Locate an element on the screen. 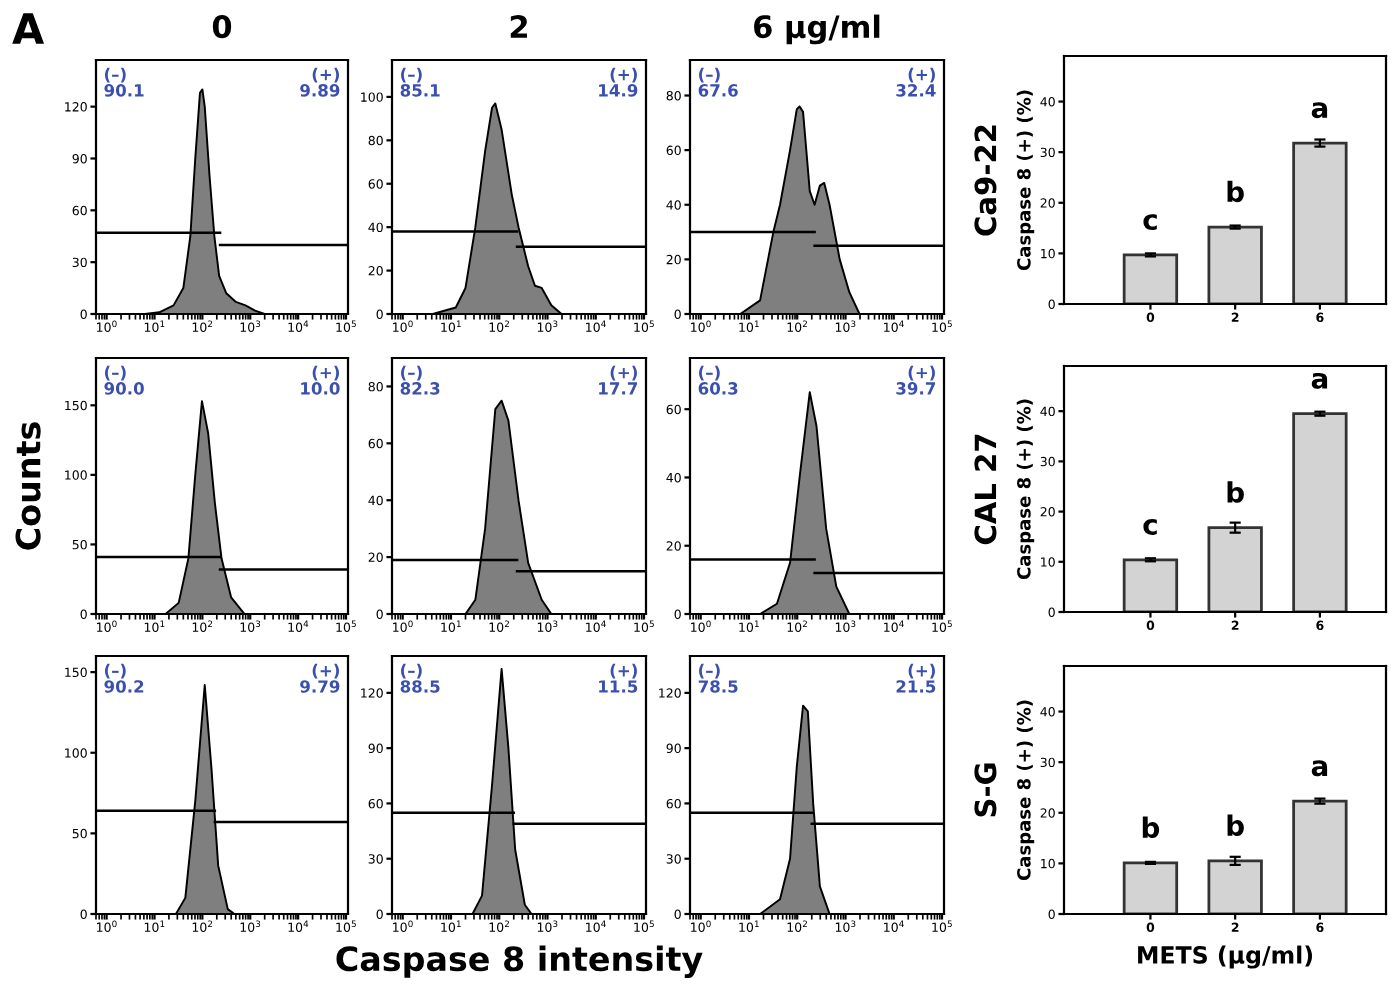 The width and height of the screenshot is (1392, 996). annotation: (+) 10.0 is located at coordinates (320, 380).